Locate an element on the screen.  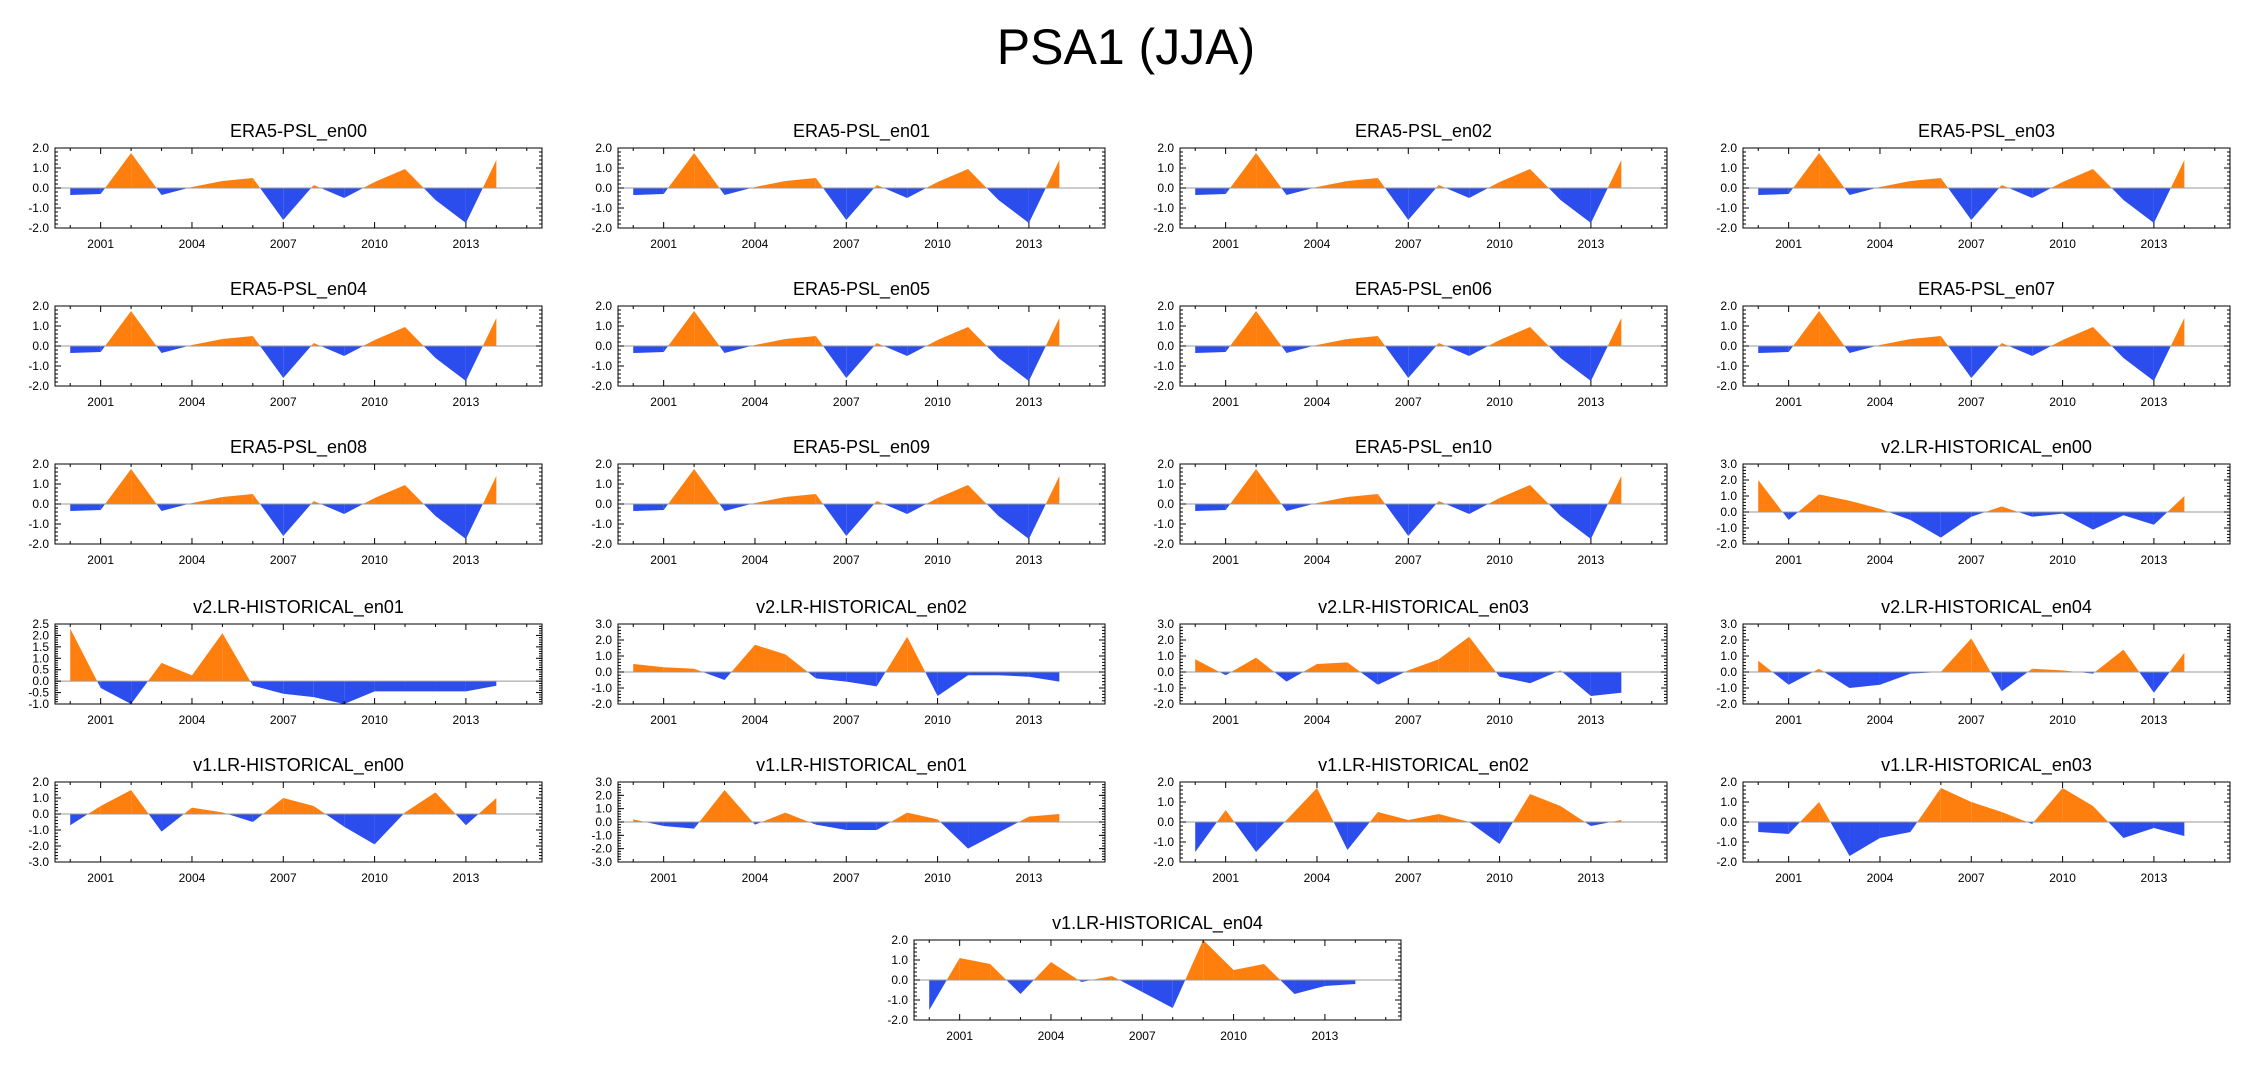
y-tick-label: 3.0 is located at coordinates (1728, 624).